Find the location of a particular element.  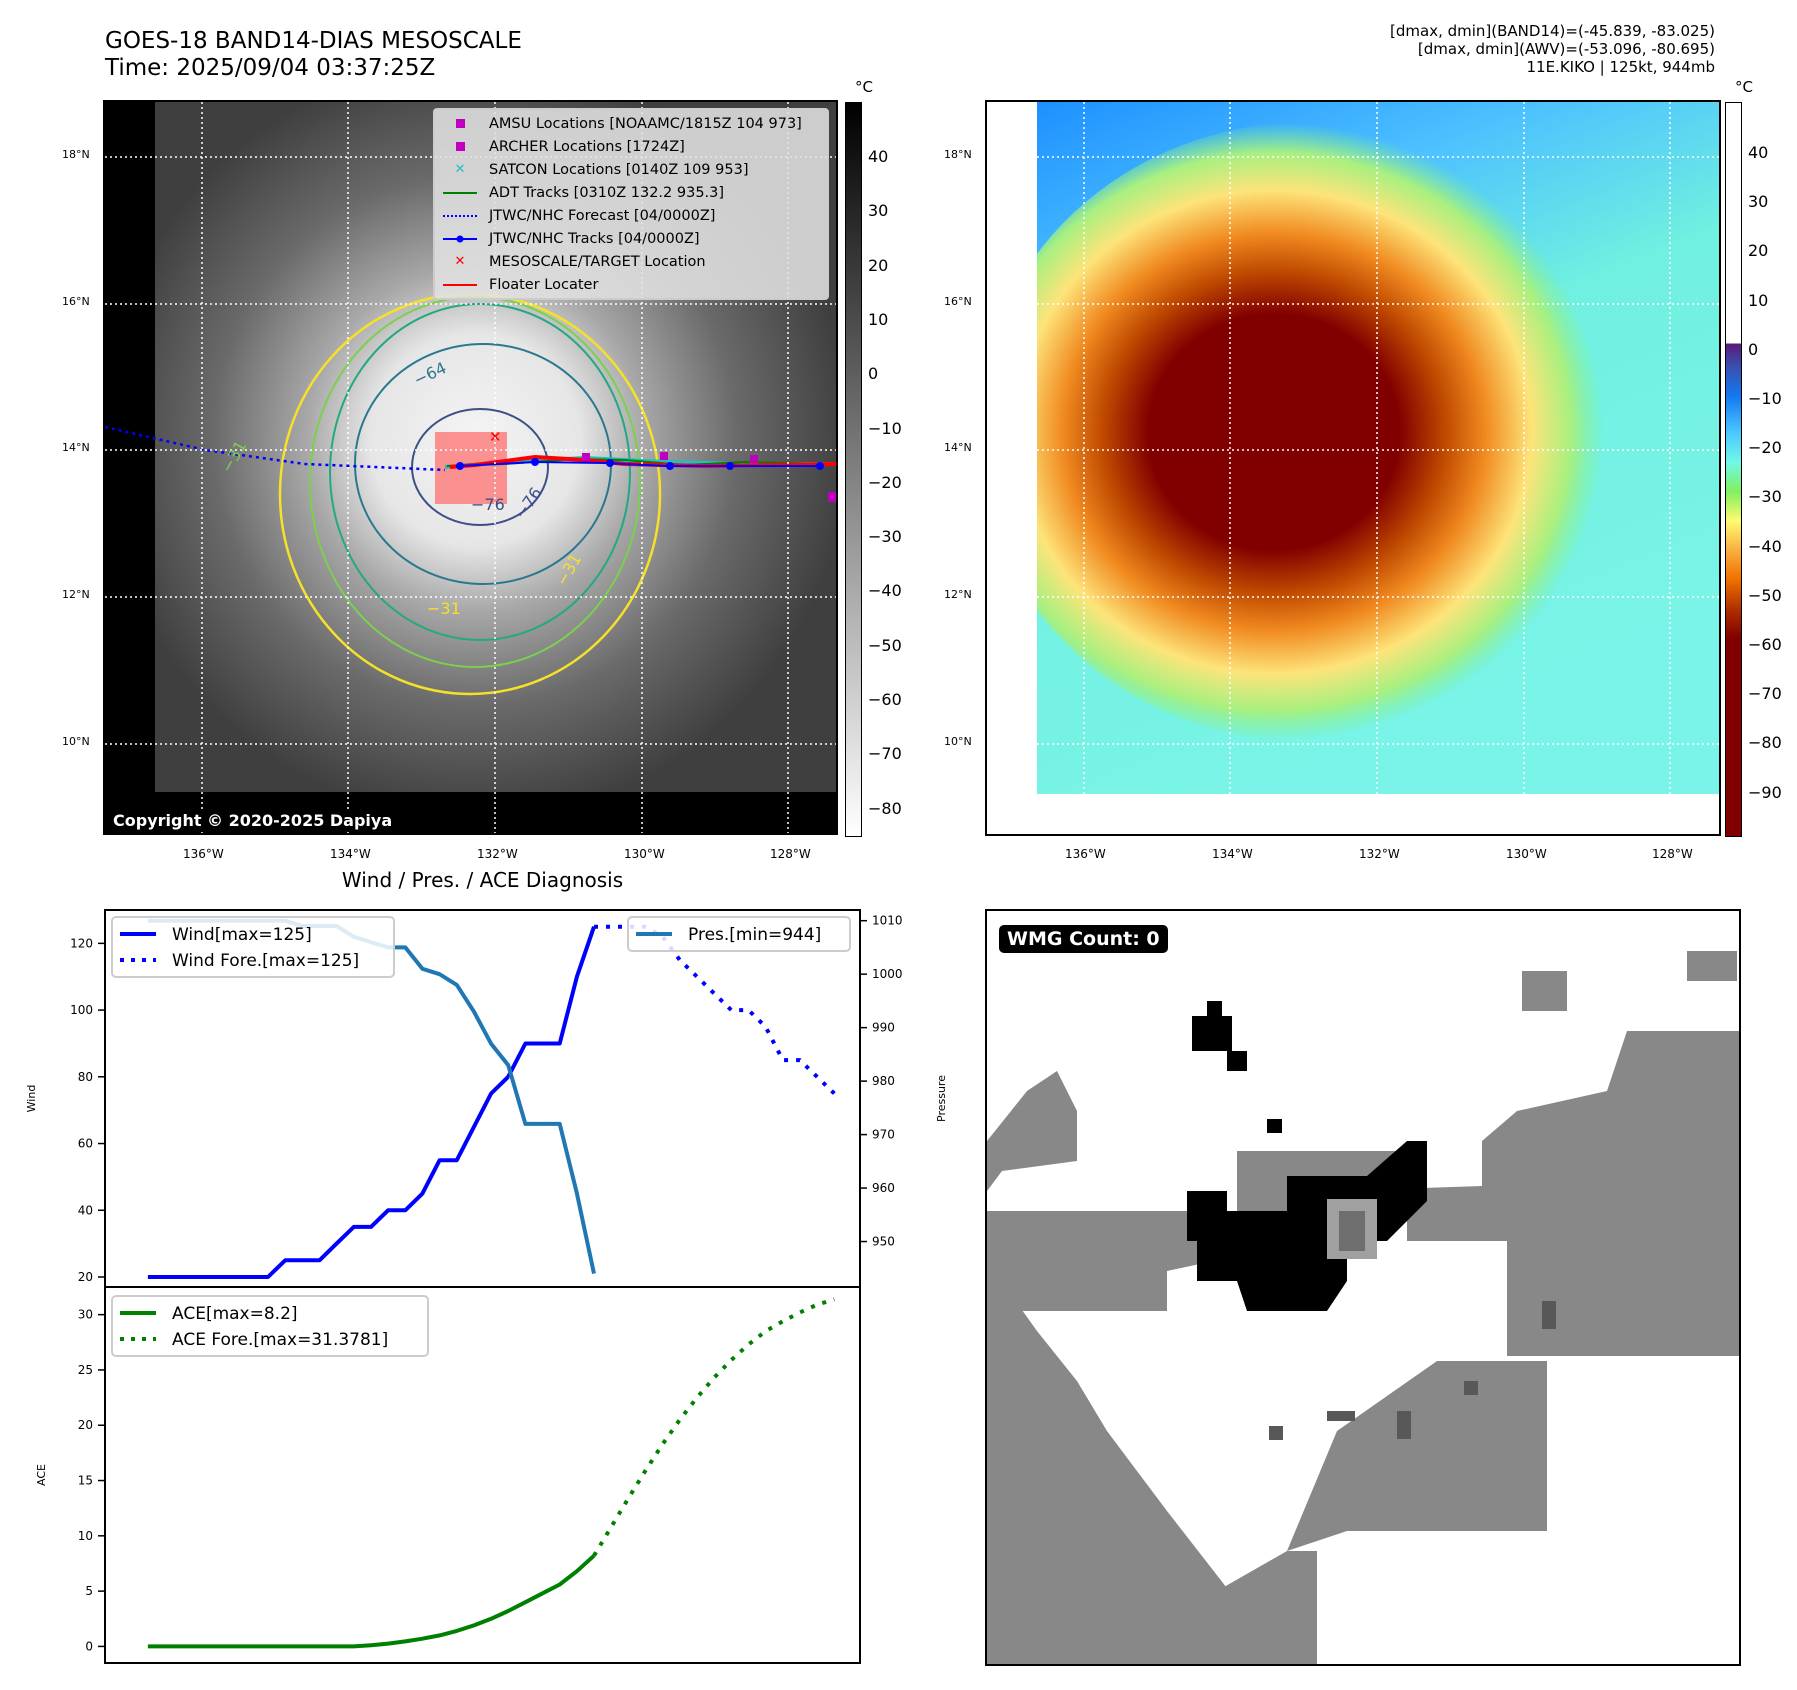

wmg-count-badge: WMG Count: 0 is located at coordinates (1083, 939).